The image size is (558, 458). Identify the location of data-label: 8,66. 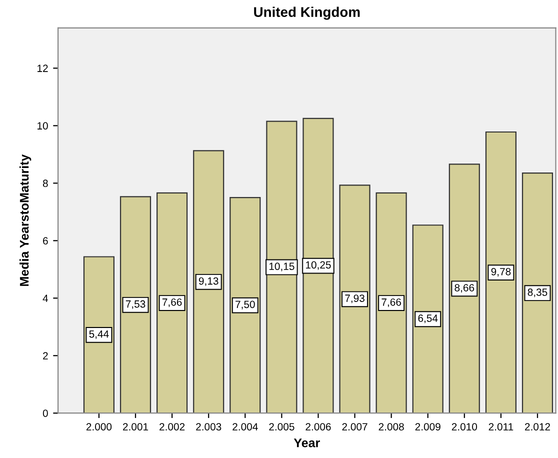
(464, 288).